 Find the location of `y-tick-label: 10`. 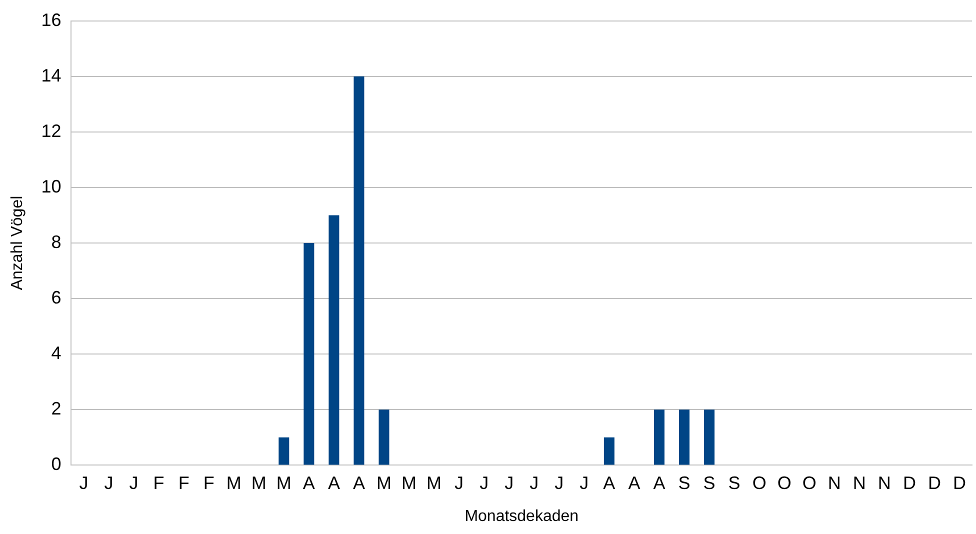

y-tick-label: 10 is located at coordinates (51, 186).